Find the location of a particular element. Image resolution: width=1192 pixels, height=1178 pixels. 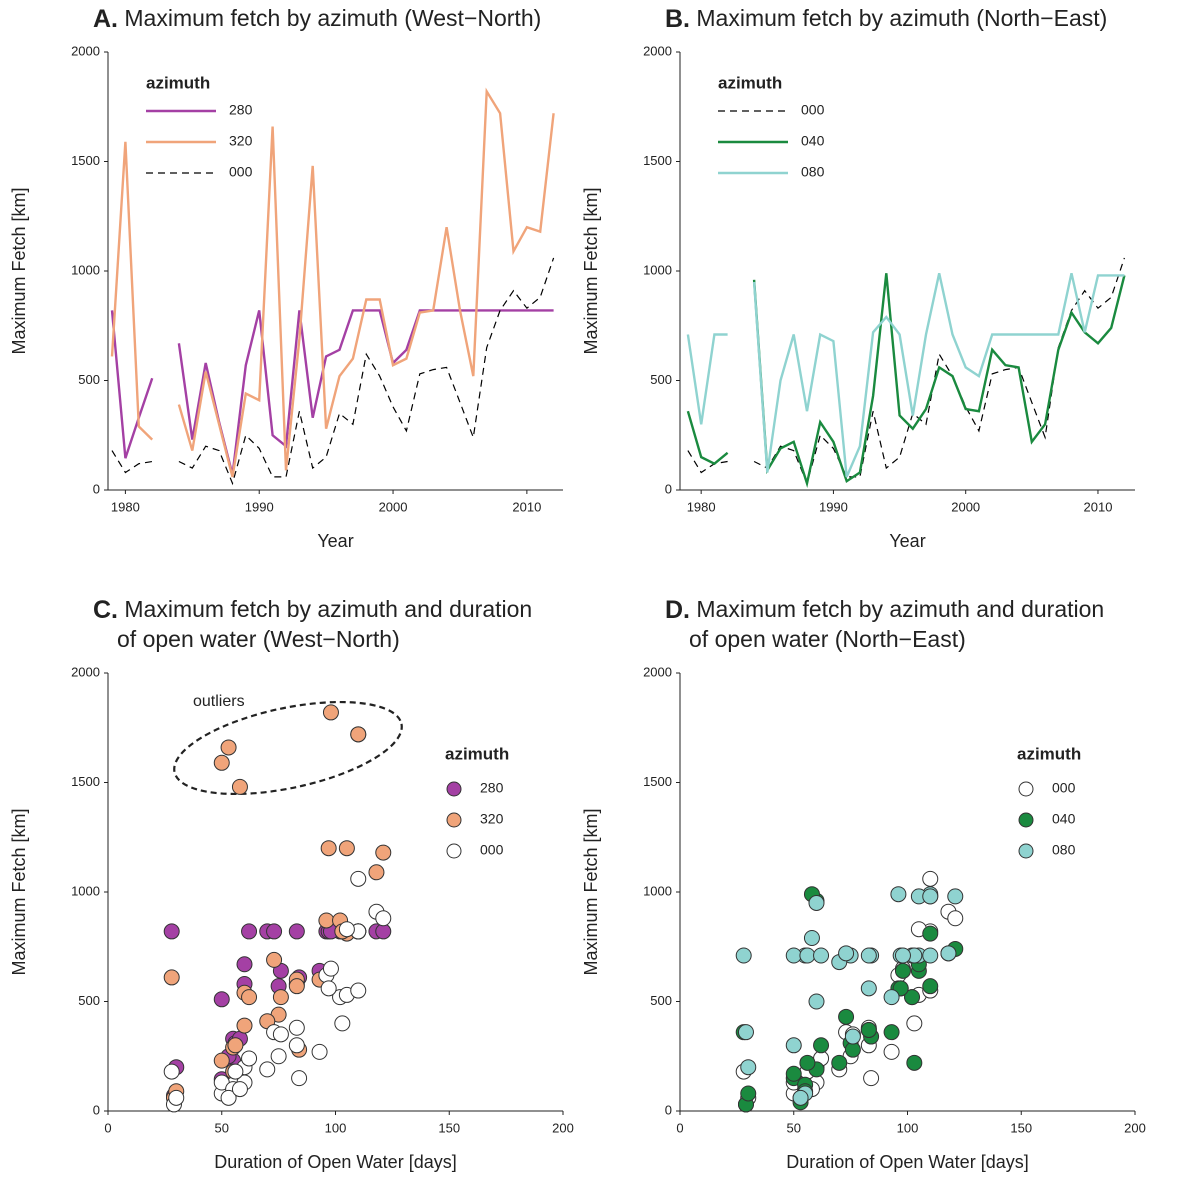

panel-title: C. Maximum fetch by azimuth and duration is located at coordinates (312, 610).